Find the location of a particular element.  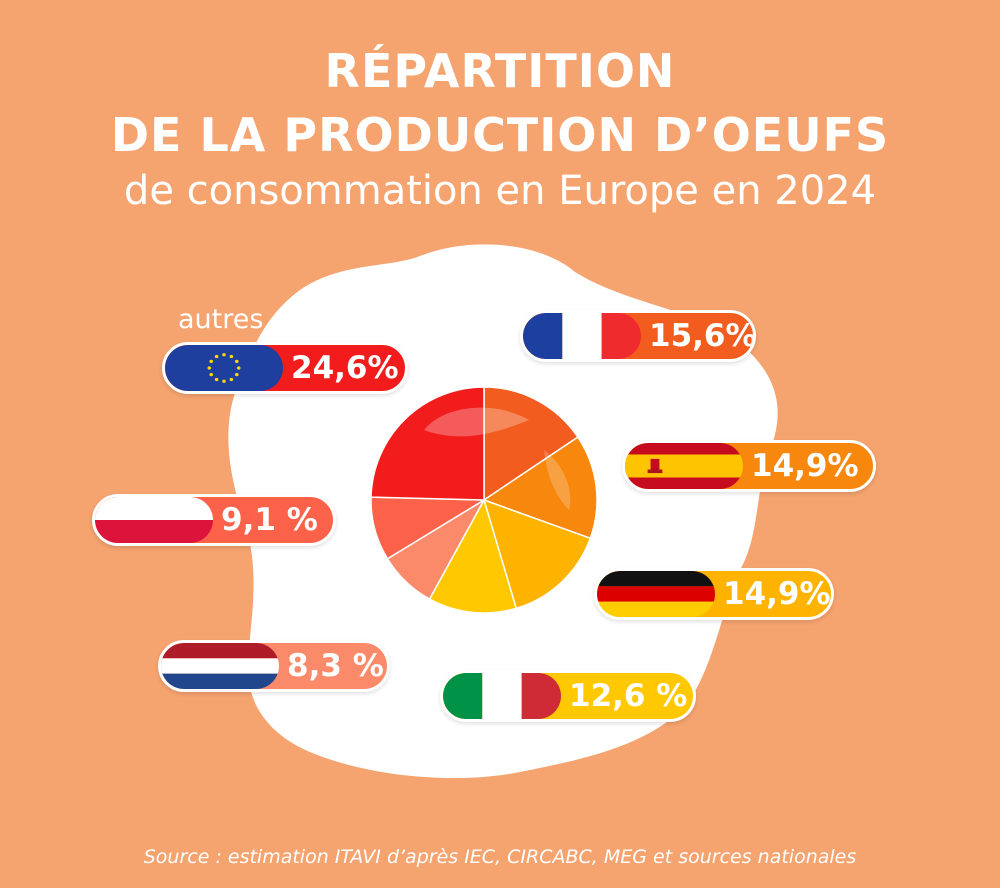

pie-slice-france is located at coordinates (531, 444).